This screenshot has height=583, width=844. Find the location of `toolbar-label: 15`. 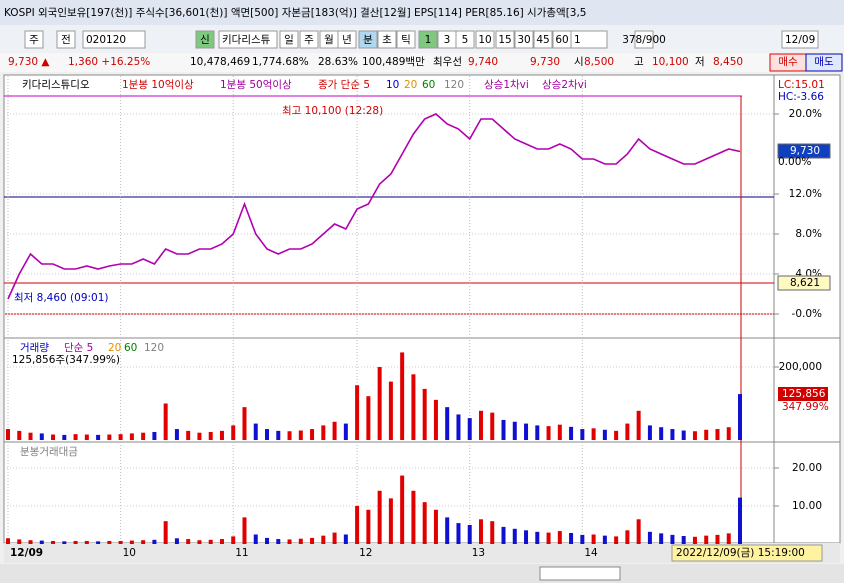

toolbar-label: 15 is located at coordinates (504, 40).